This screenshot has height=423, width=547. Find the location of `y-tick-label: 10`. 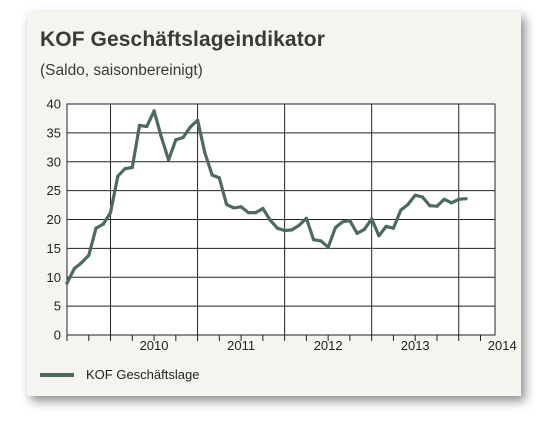

y-tick-label: 10 is located at coordinates (54, 277).